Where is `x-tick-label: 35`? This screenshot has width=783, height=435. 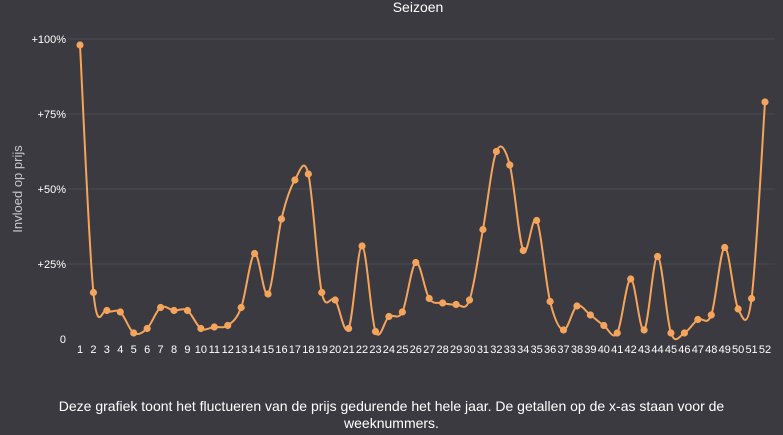
x-tick-label: 35 is located at coordinates (537, 350).